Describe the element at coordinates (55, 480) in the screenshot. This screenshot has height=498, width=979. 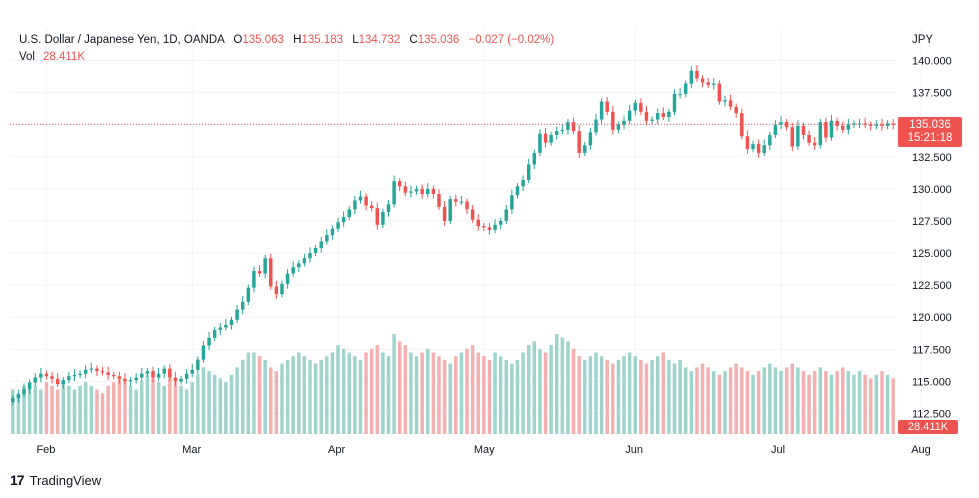
I see `footer-brand: 17 TradingView` at that location.